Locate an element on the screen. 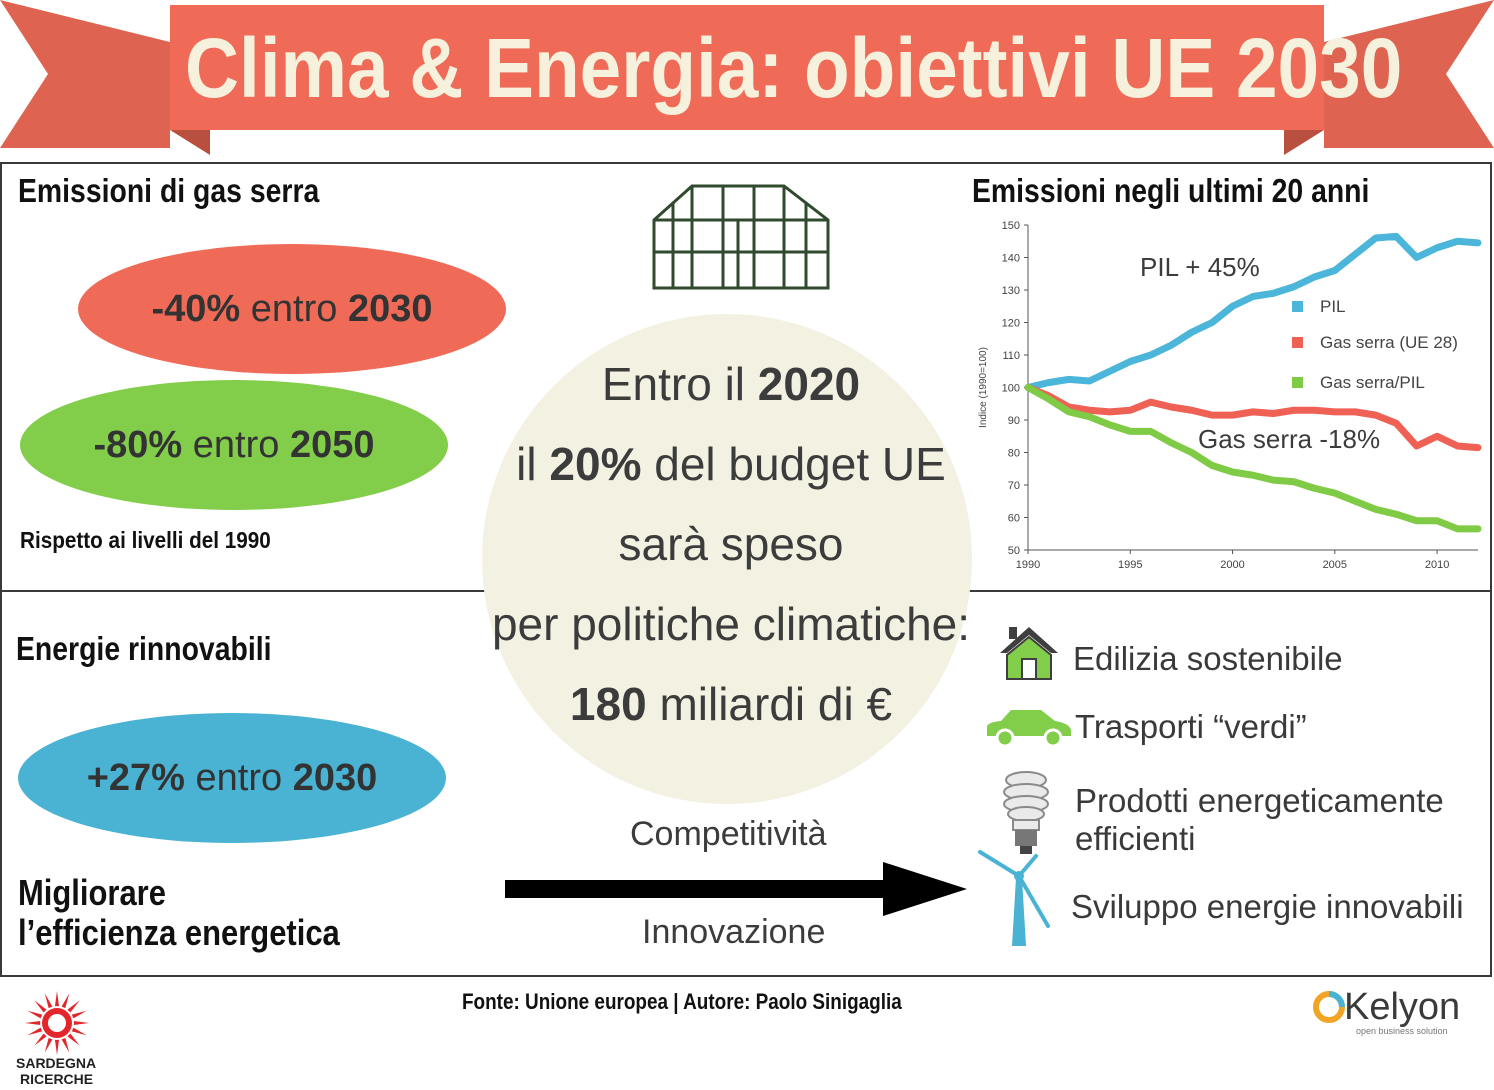 Image resolution: width=1494 pixels, height=1090 pixels. series-pil-line is located at coordinates (1253, 311).